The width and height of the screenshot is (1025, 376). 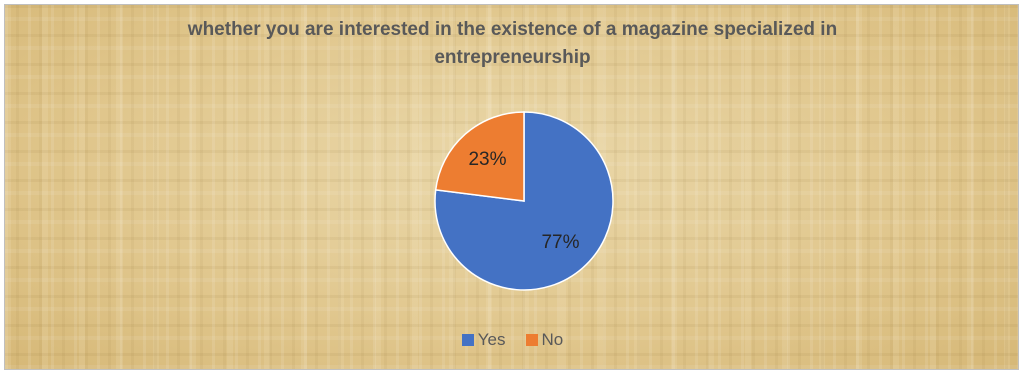 What do you see at coordinates (487, 159) in the screenshot?
I see `data-label-no: 23%` at bounding box center [487, 159].